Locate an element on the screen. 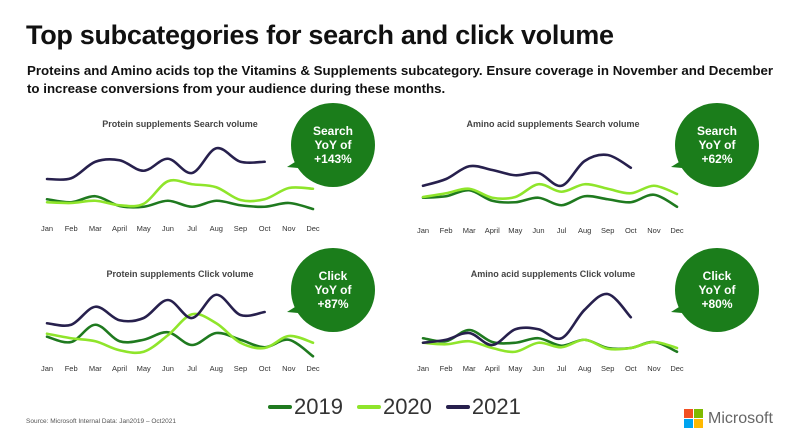 The width and height of the screenshot is (800, 444). legend-swatch-2020 is located at coordinates (368, 407).